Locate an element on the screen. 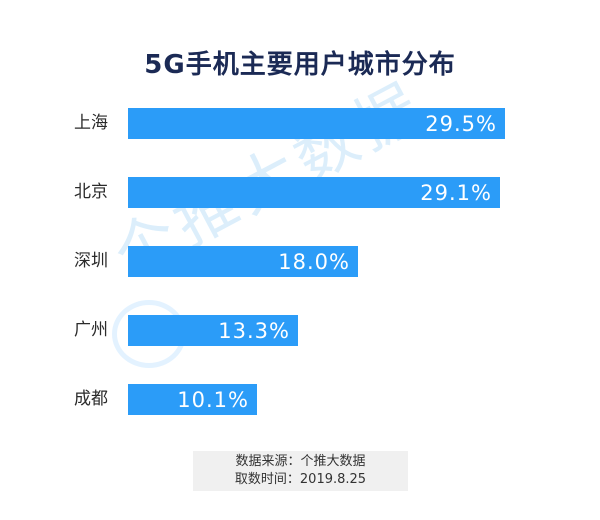 The height and width of the screenshot is (520, 600). bar: 10.1% is located at coordinates (192, 399).